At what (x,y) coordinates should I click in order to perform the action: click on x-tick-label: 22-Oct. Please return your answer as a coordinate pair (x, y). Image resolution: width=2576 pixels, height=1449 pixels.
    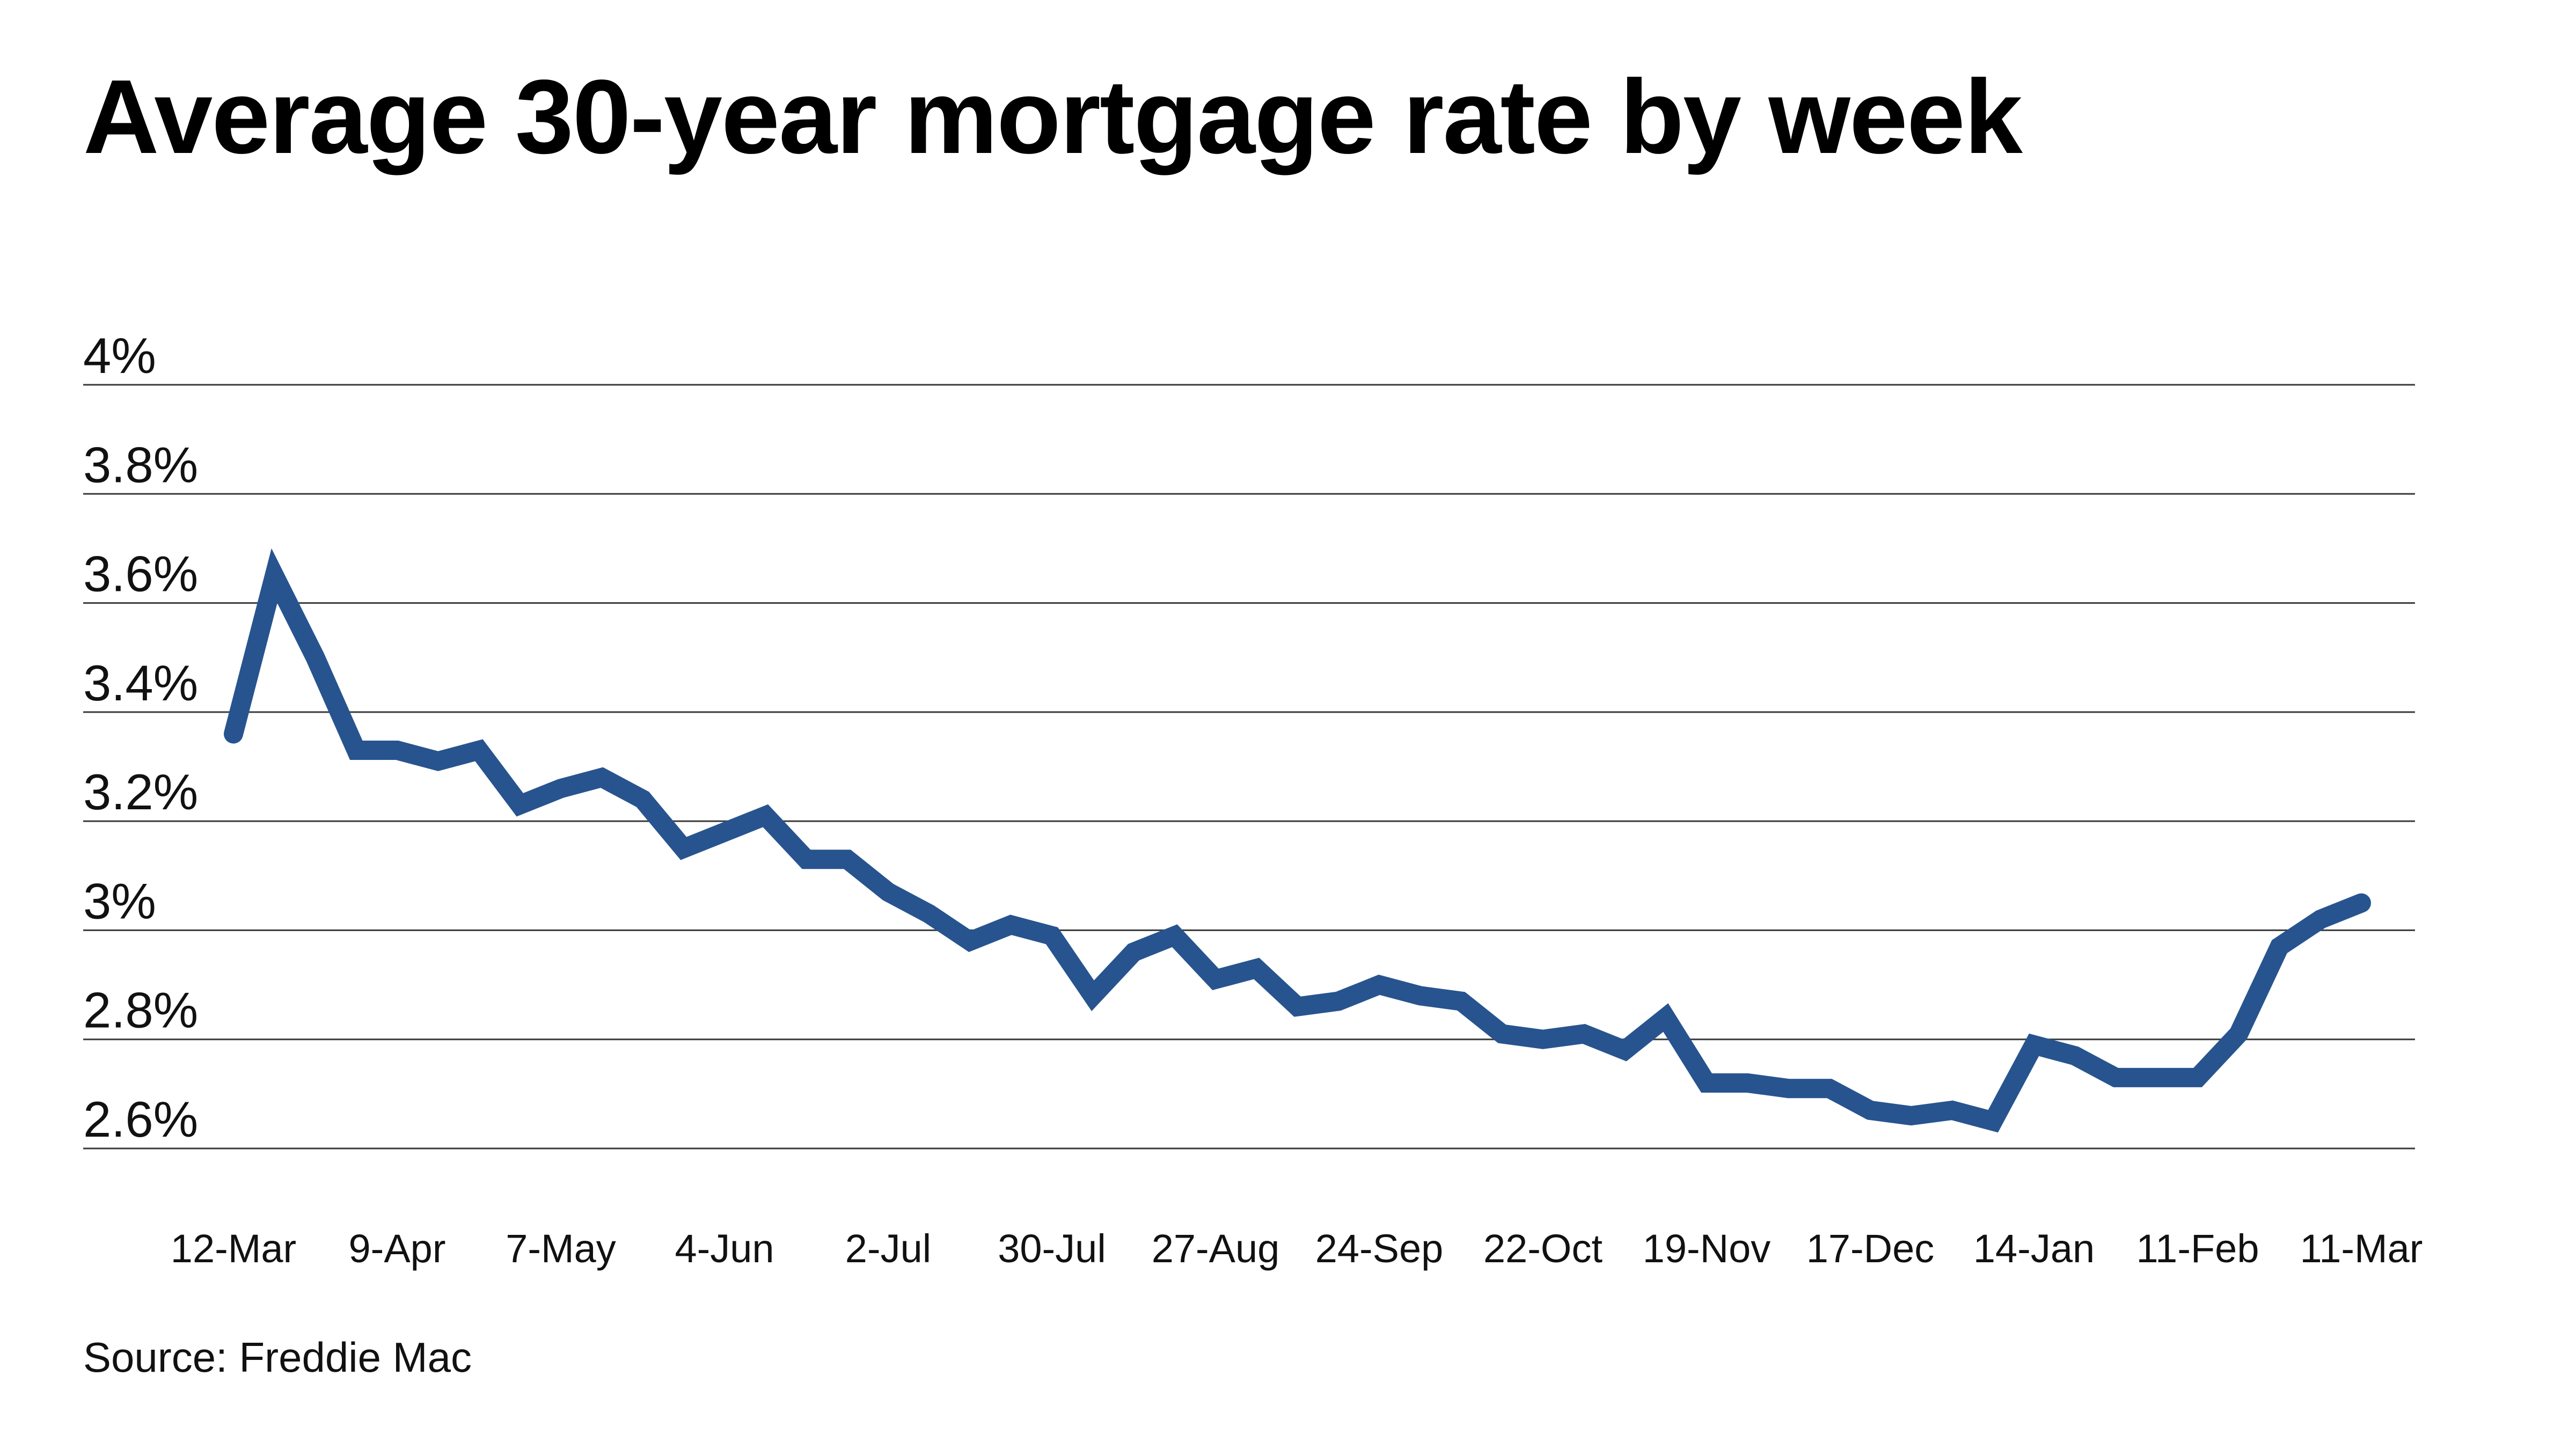
    Looking at the image, I should click on (1543, 1248).